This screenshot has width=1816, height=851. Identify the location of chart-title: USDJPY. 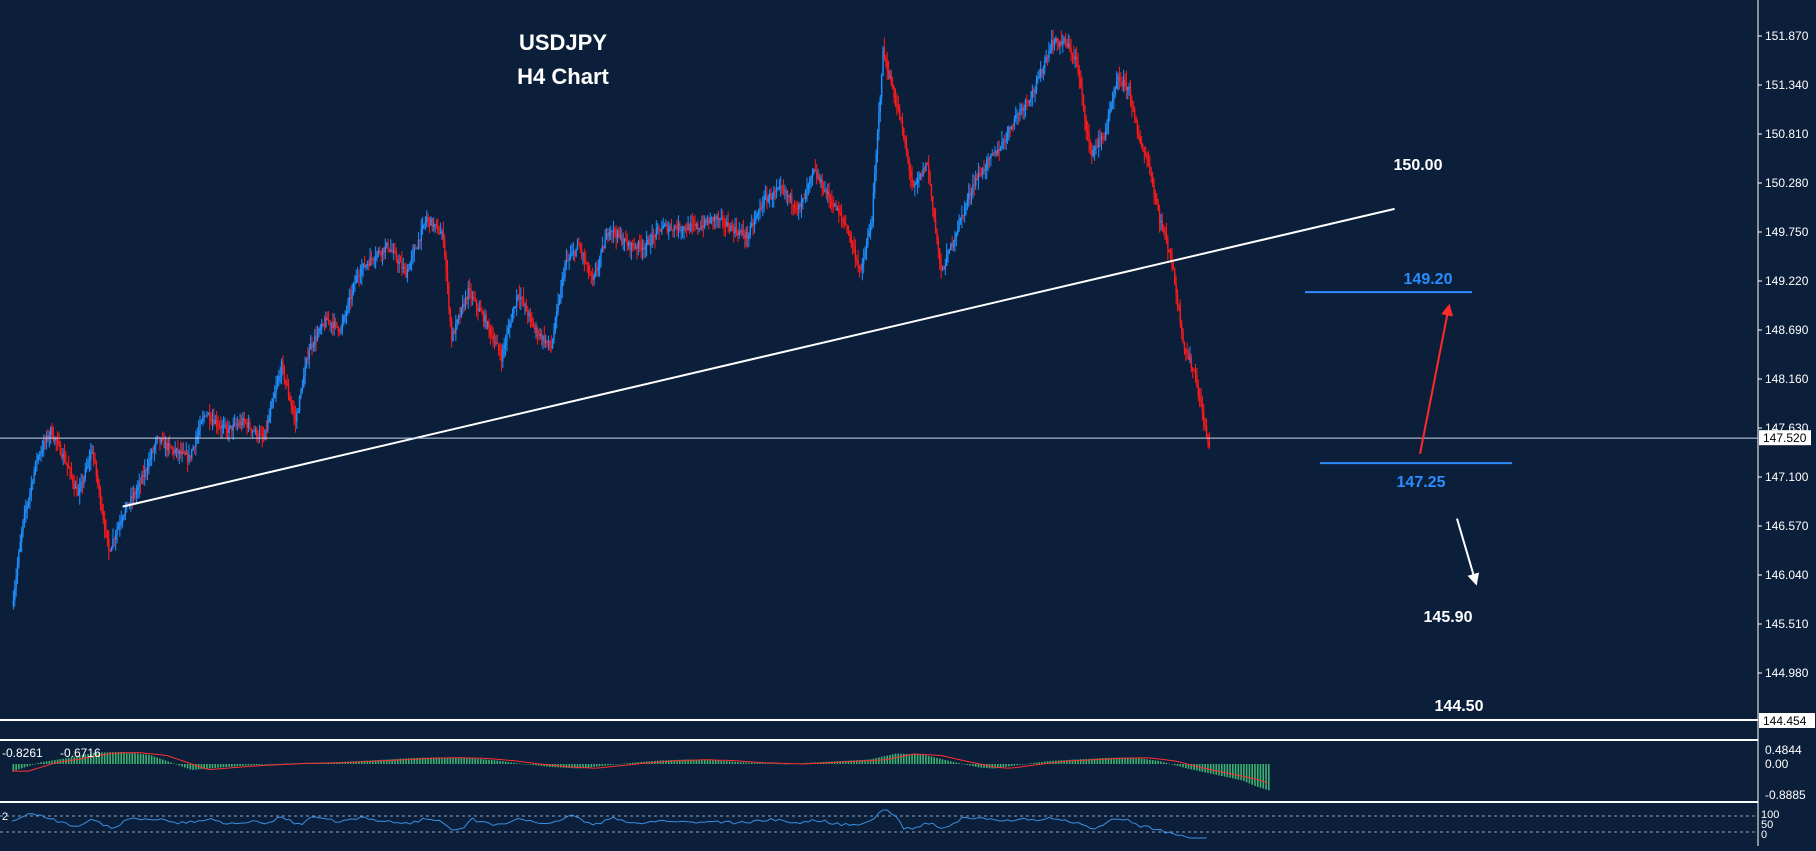
(563, 42).